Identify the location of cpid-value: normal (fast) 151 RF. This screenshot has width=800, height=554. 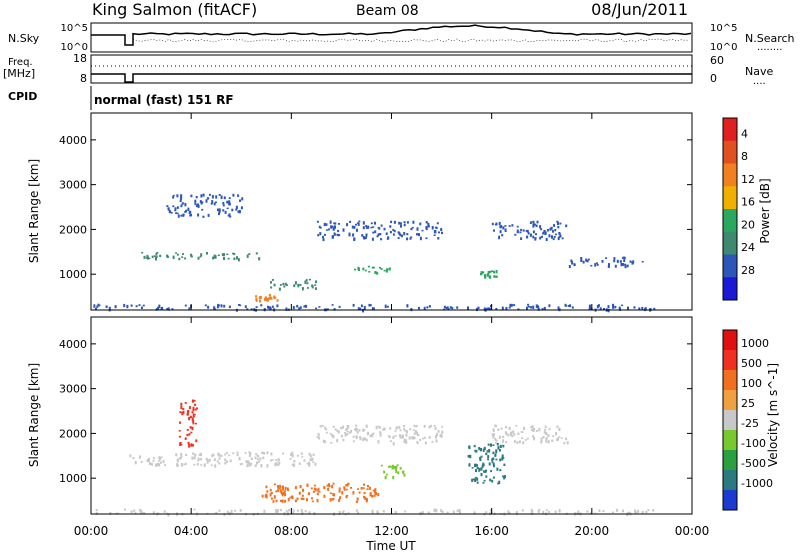
(164, 100).